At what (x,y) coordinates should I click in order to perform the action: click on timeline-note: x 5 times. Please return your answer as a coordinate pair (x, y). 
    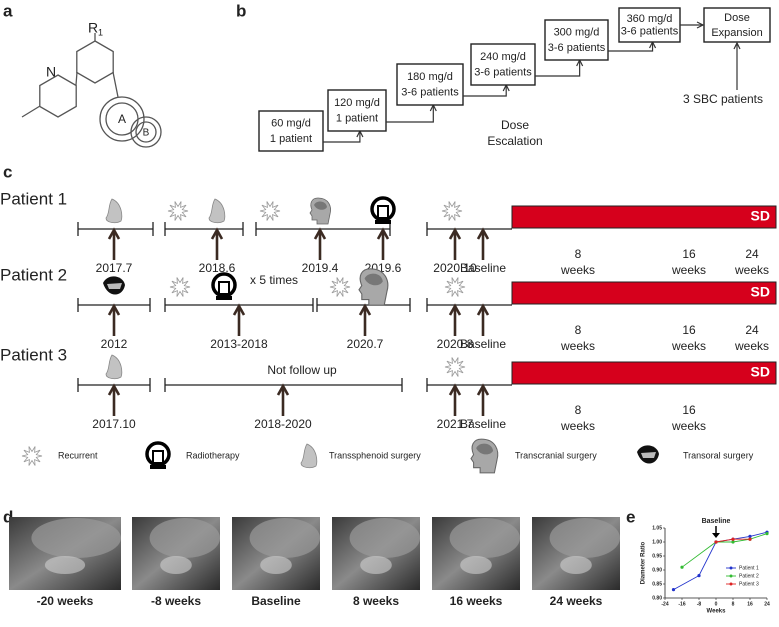
    Looking at the image, I should click on (274, 280).